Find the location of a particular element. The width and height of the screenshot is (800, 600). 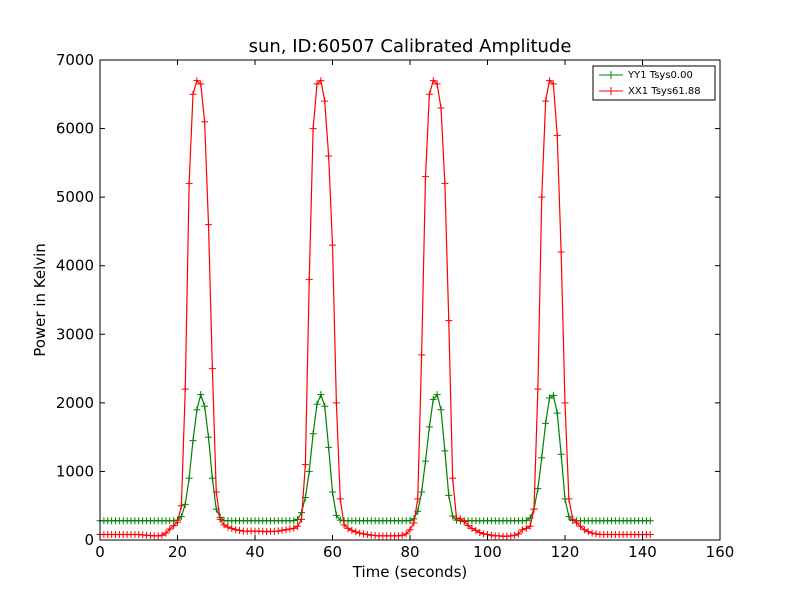

x-tick-label: 100 is located at coordinates (487, 552).